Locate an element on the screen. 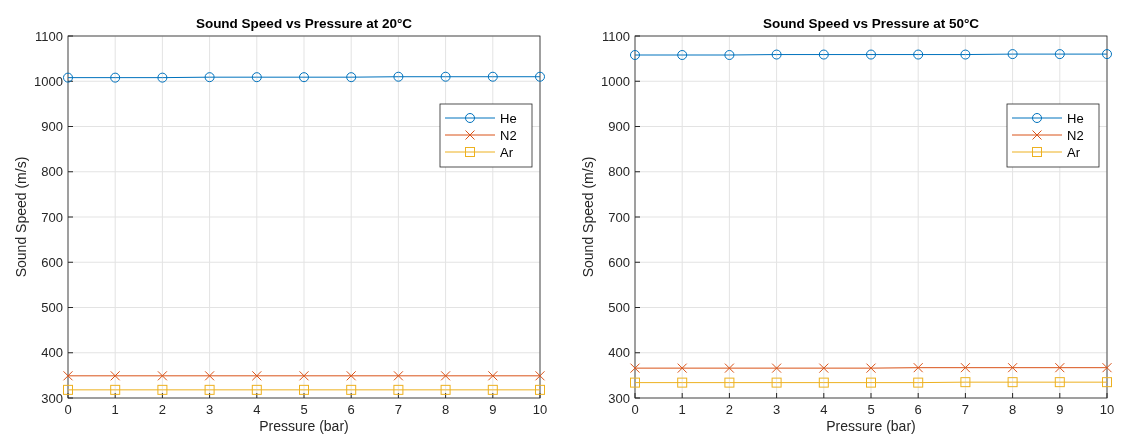 This screenshot has width=1143, height=440. x-tick-label: 10 is located at coordinates (540, 409).